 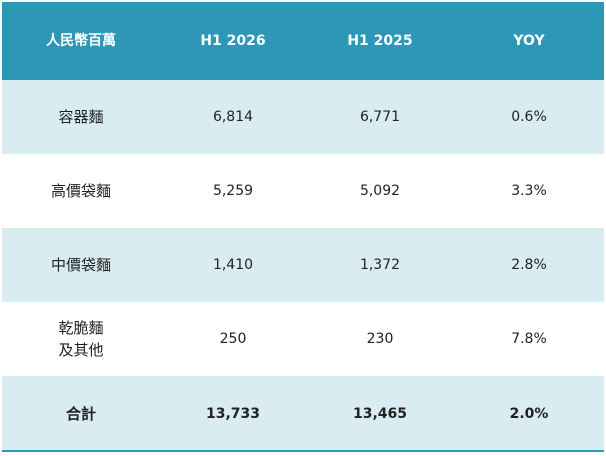 What do you see at coordinates (81, 350) in the screenshot?
I see `row-label-line2: 及其他` at bounding box center [81, 350].